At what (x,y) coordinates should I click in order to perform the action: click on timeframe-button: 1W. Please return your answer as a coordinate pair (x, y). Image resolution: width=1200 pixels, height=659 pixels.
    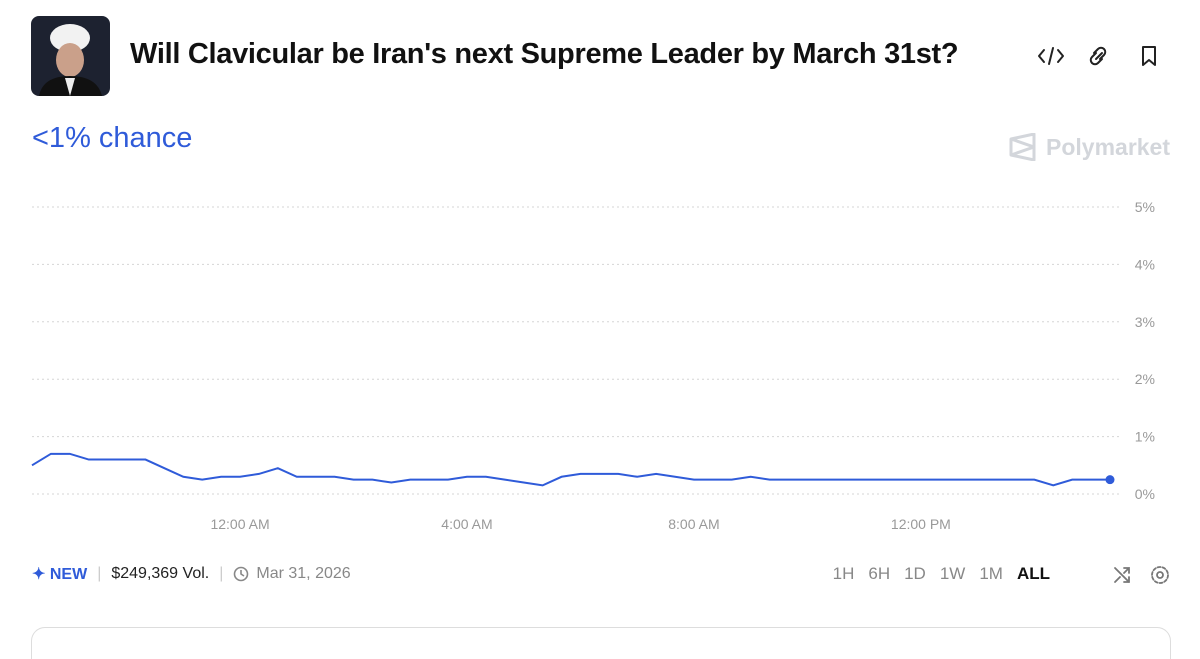
    Looking at the image, I should click on (952, 573).